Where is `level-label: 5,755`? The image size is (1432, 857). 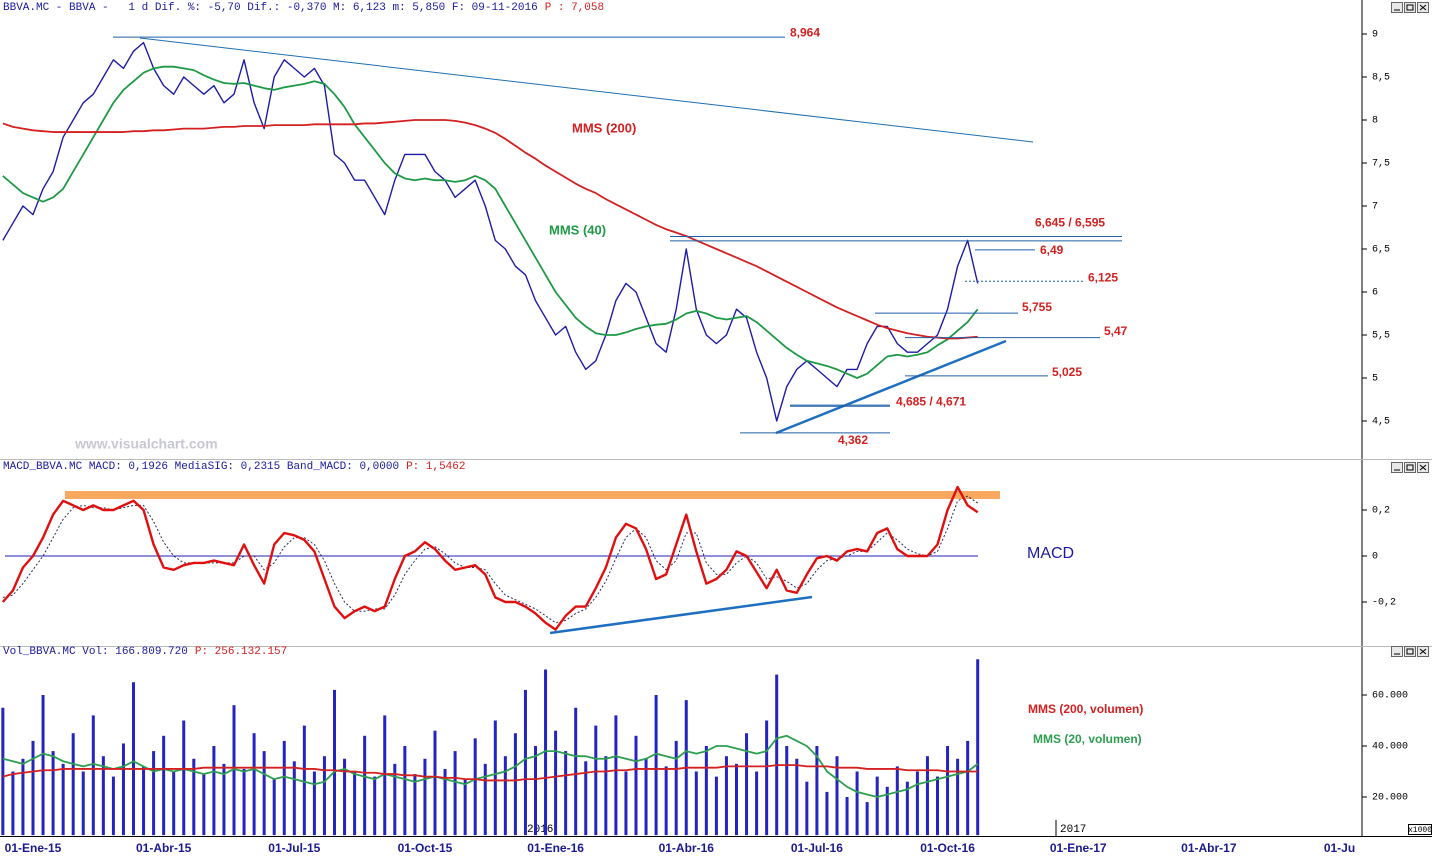
level-label: 5,755 is located at coordinates (1037, 307).